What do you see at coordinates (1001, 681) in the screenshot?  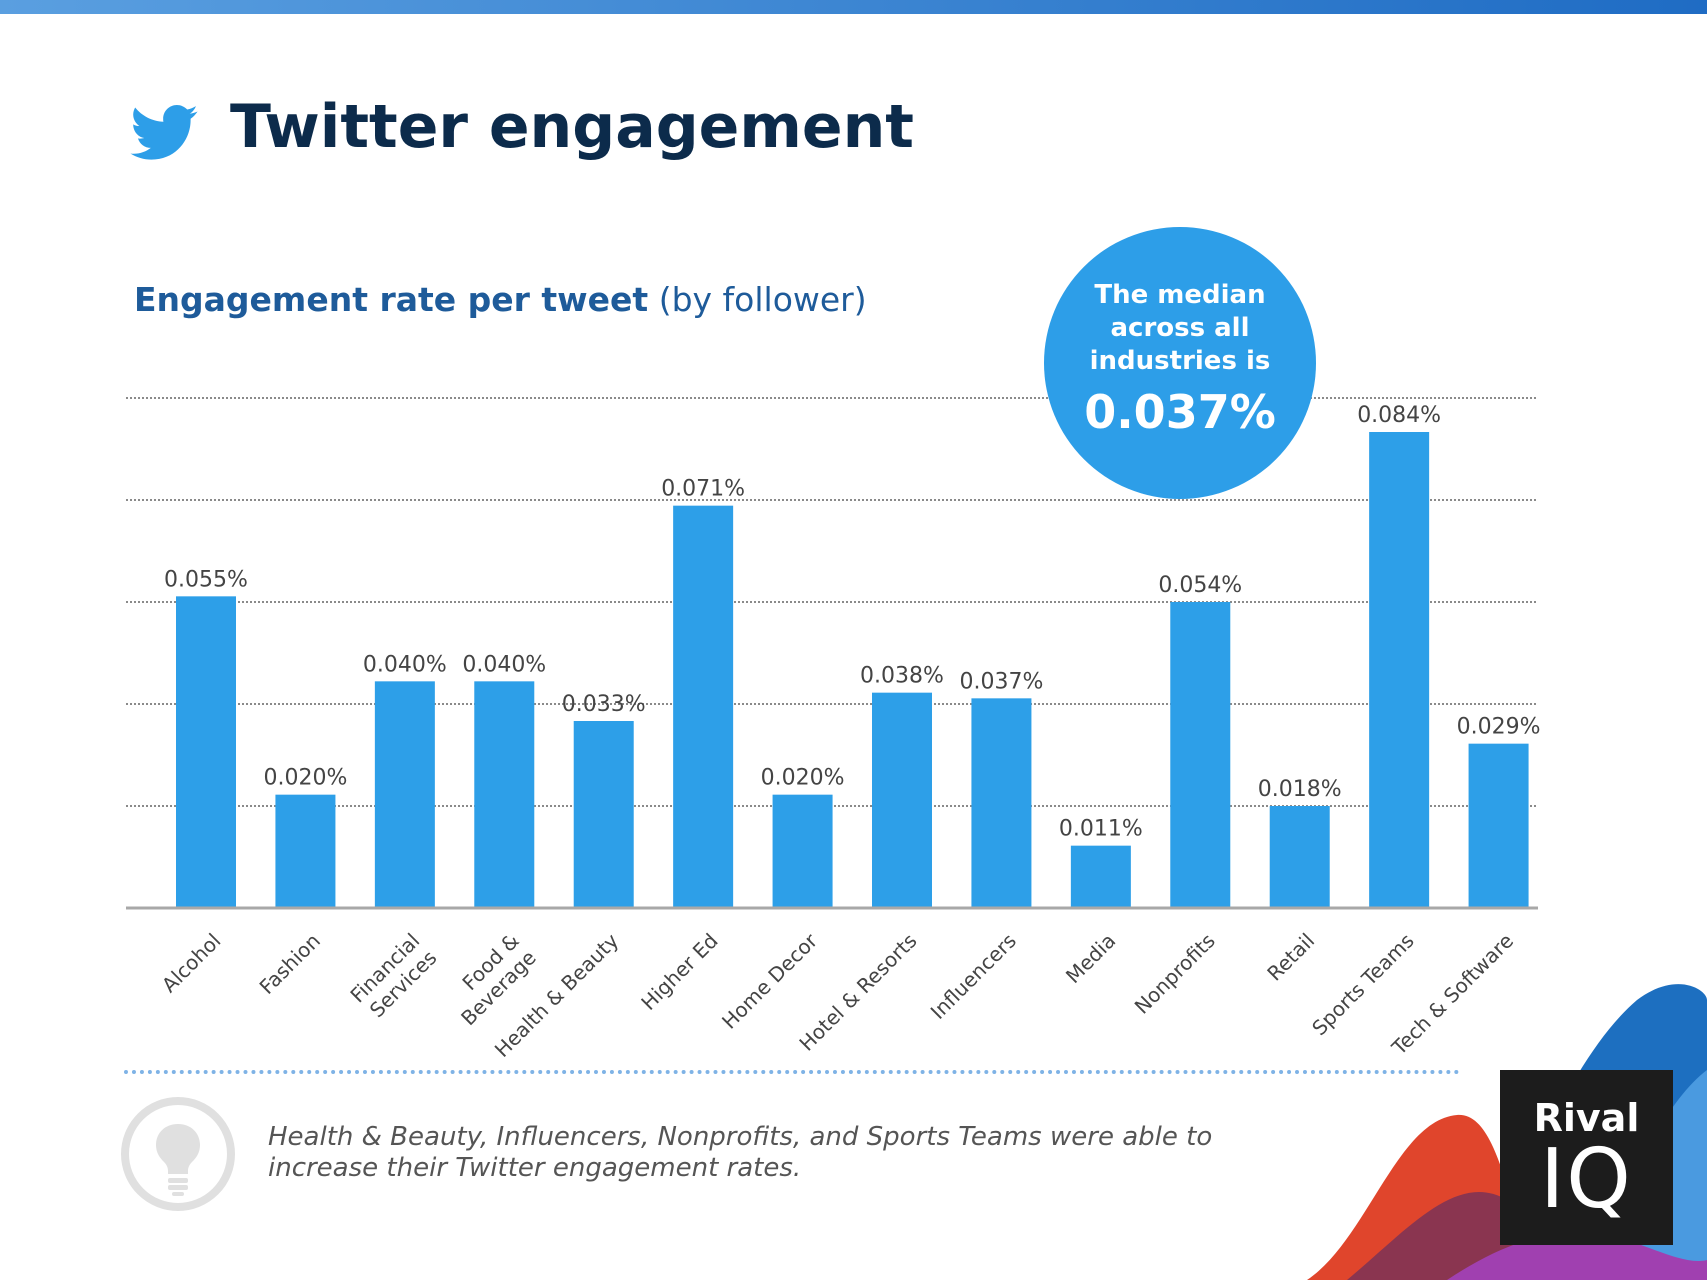 I see `value-label-8: 0.037%` at bounding box center [1001, 681].